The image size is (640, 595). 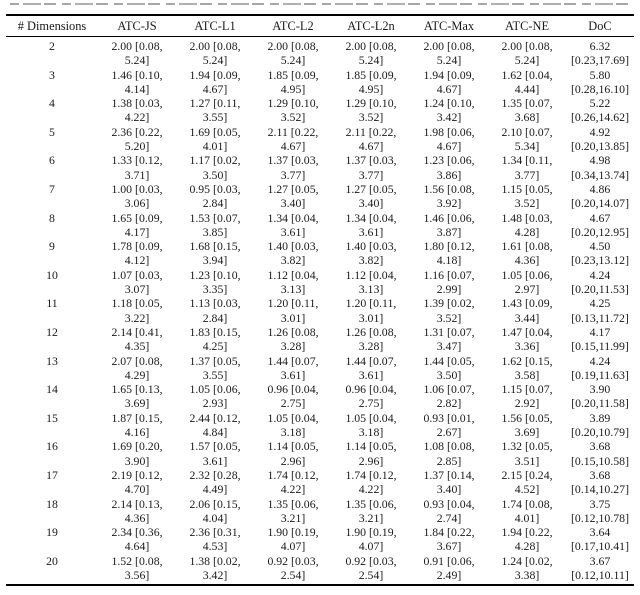 What do you see at coordinates (215, 274) in the screenshot?
I see `value-line-1: 1.23 [0.10,` at bounding box center [215, 274].